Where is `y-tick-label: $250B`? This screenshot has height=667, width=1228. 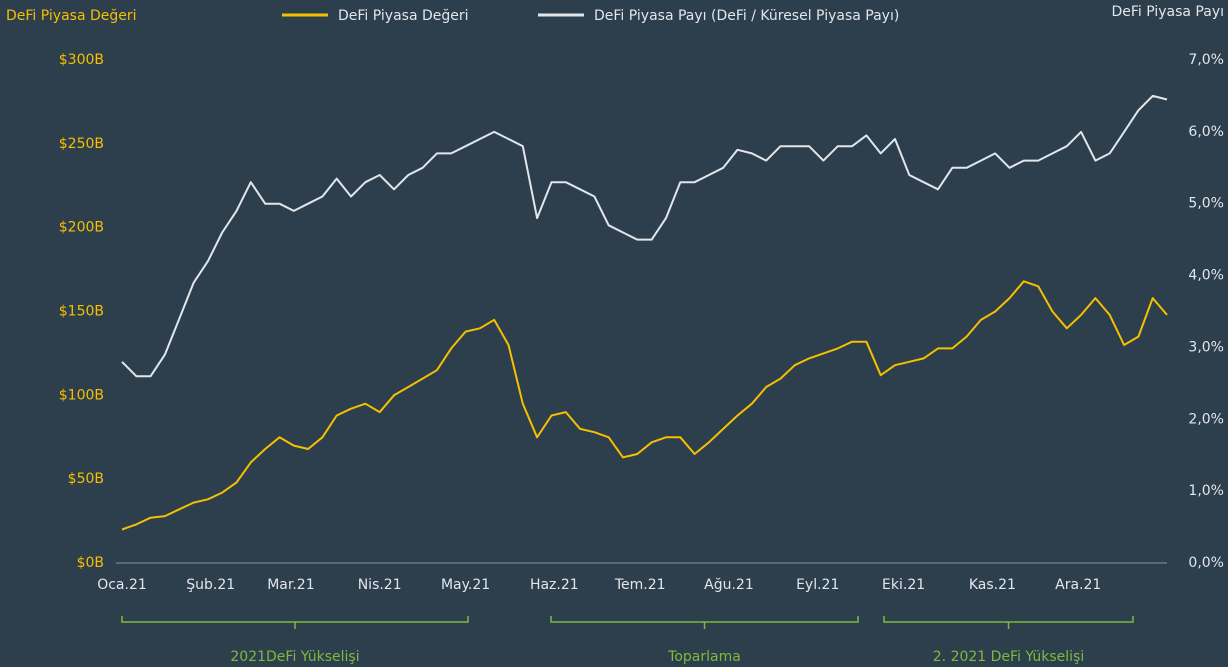 y-tick-label: $250B is located at coordinates (81, 144).